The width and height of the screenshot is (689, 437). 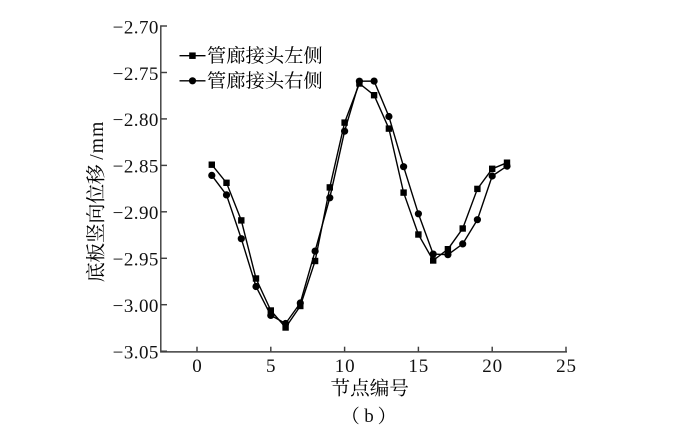 What do you see at coordinates (345, 366) in the screenshot?
I see `svg-text: 10` at bounding box center [345, 366].